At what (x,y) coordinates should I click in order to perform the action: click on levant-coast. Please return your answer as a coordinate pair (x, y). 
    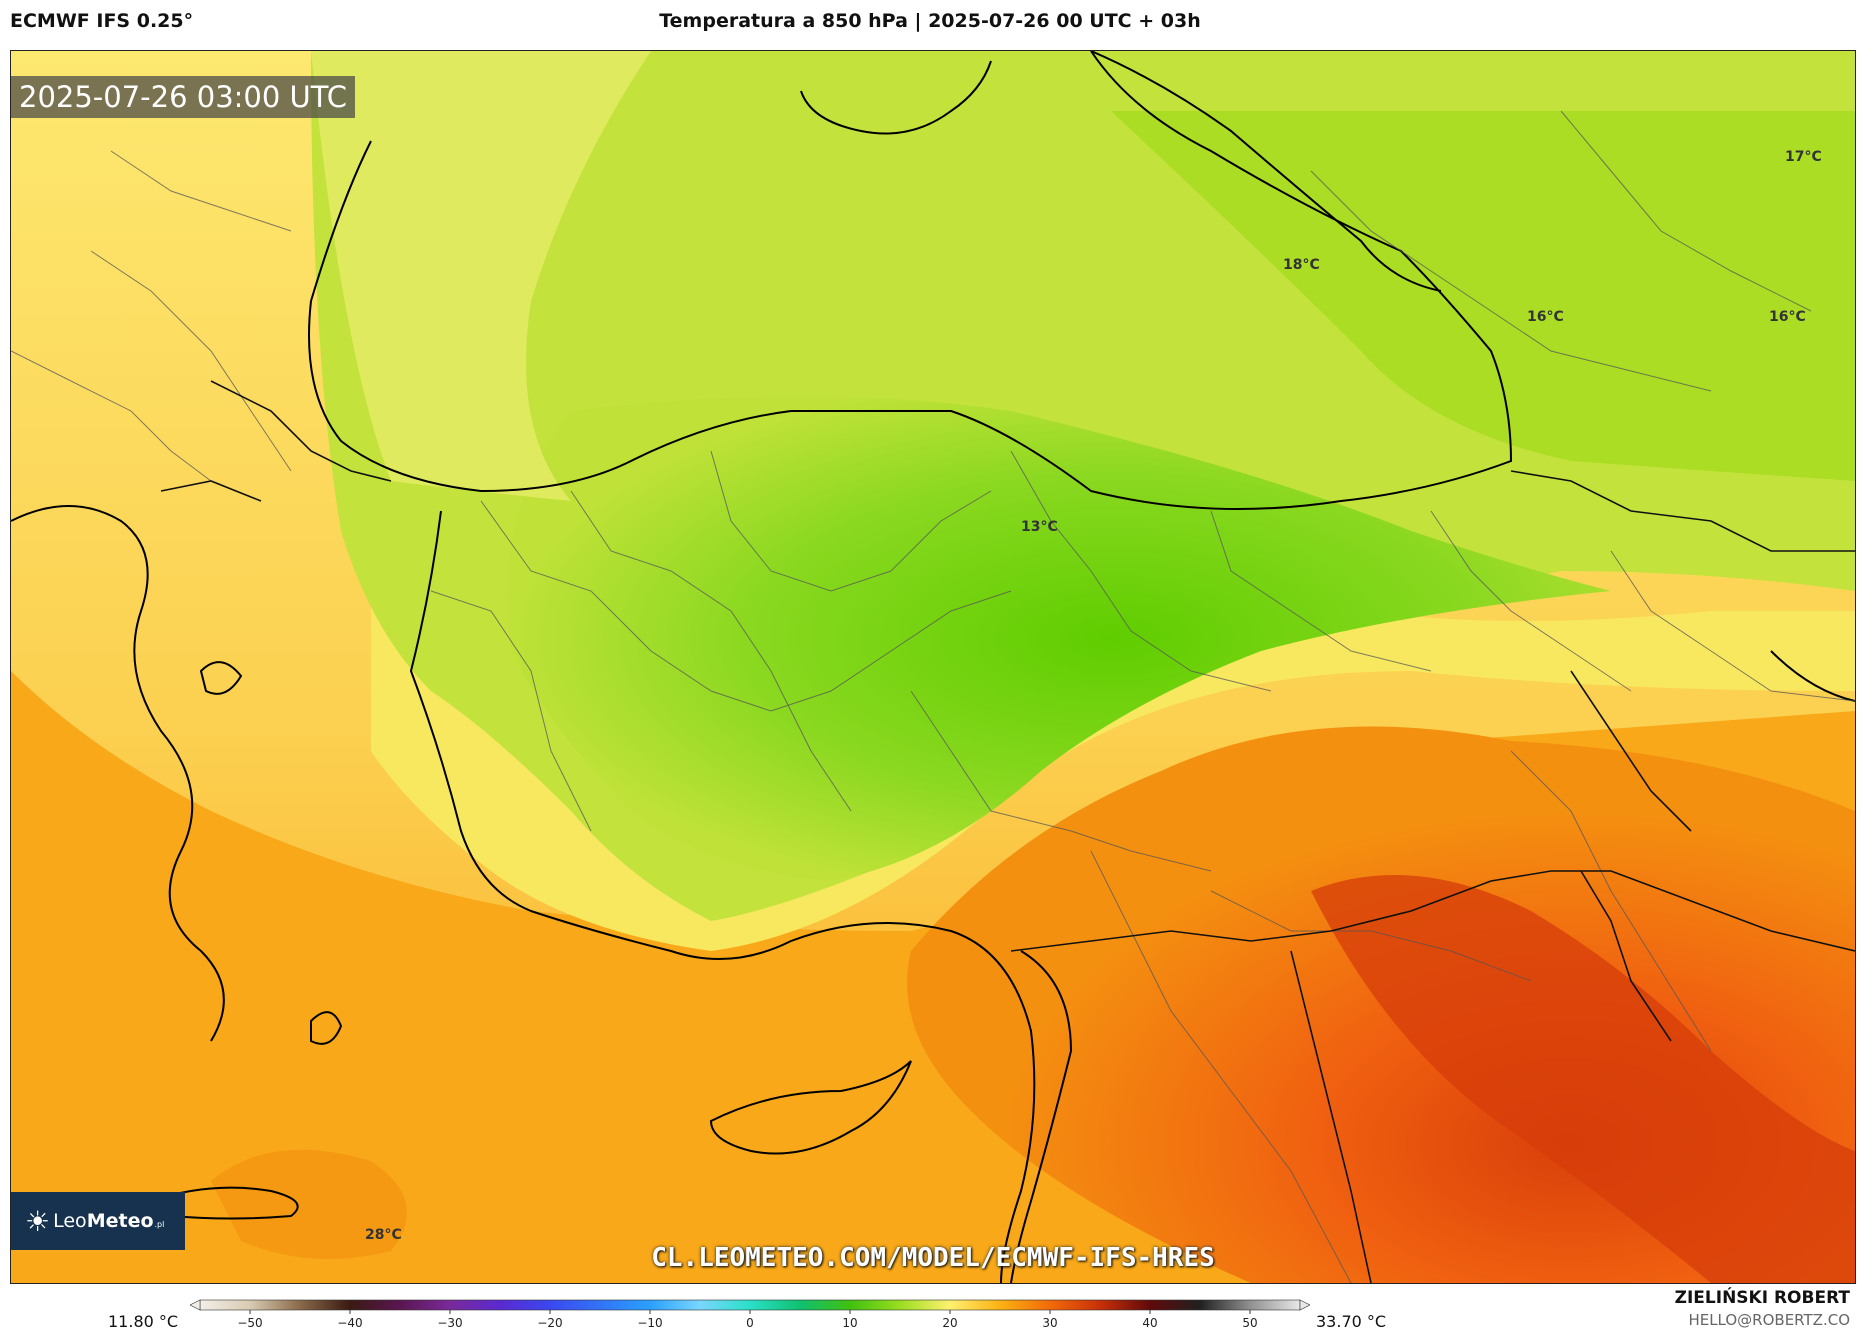
    Looking at the image, I should click on (1041, 1116).